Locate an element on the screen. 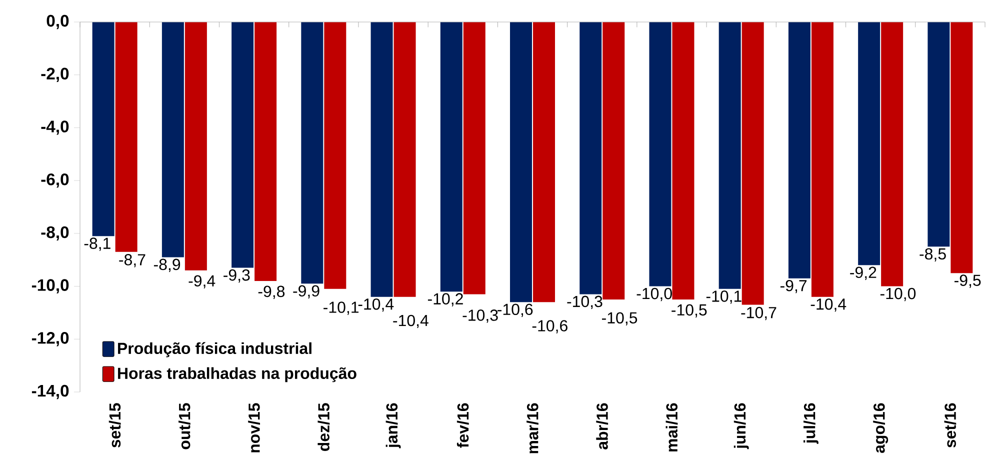  y-tick-label: -2,0 is located at coordinates (55, 75).